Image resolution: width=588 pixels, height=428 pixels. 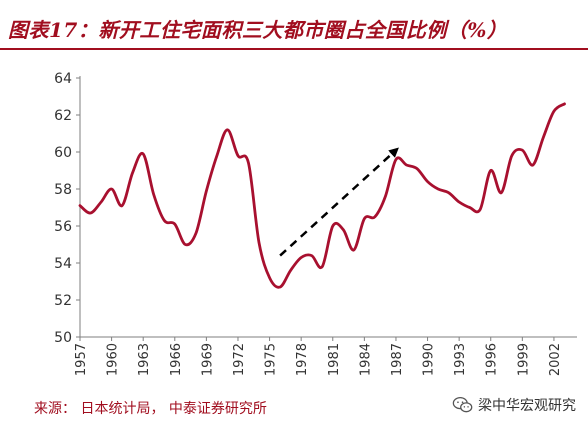 I want to click on x-tick-label: 1993, so click(x=460, y=359).